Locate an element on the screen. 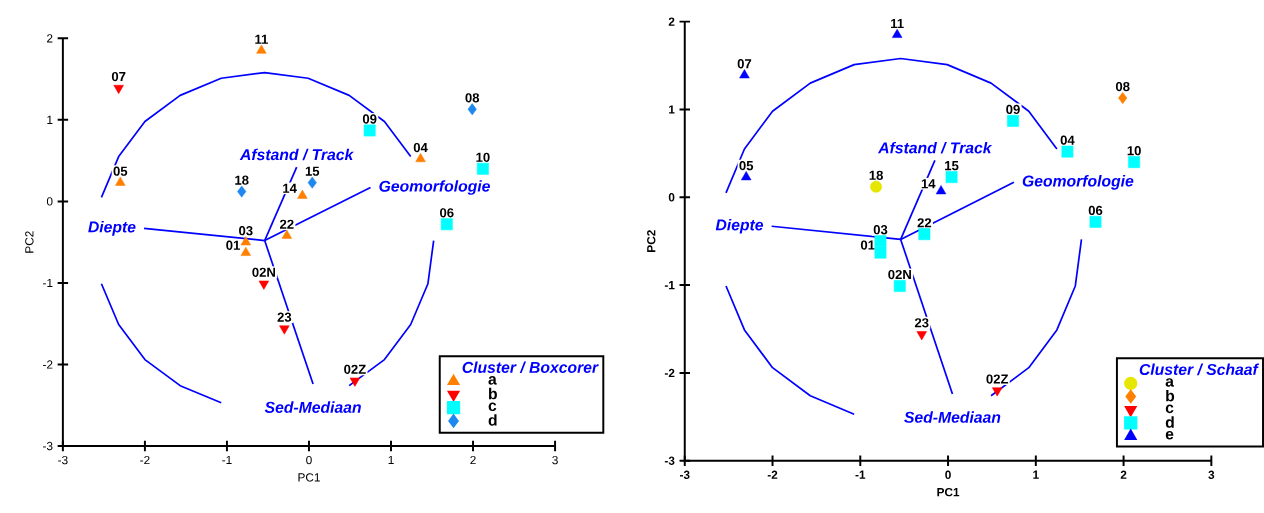 This screenshot has width=1264, height=513. legend-title: Cluster / Boxcorer is located at coordinates (530, 367).